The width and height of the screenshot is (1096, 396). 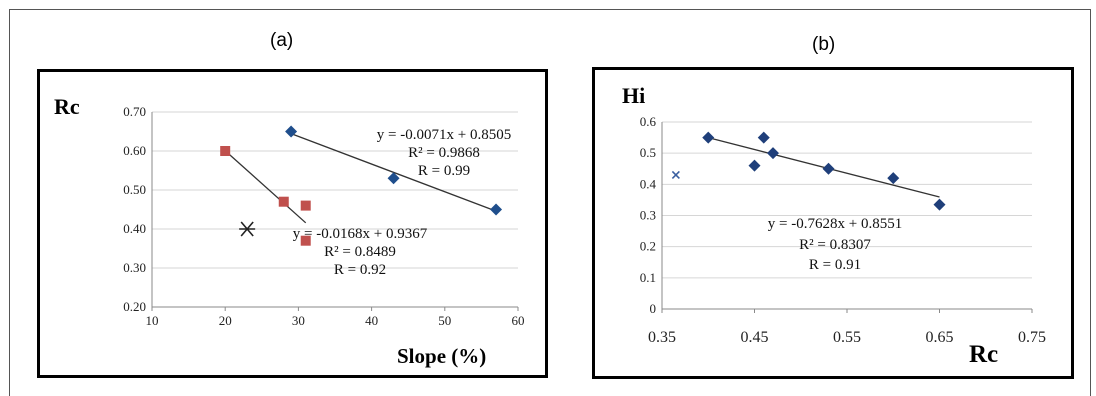 What do you see at coordinates (371, 320) in the screenshot?
I see `x-tick-label: 40` at bounding box center [371, 320].